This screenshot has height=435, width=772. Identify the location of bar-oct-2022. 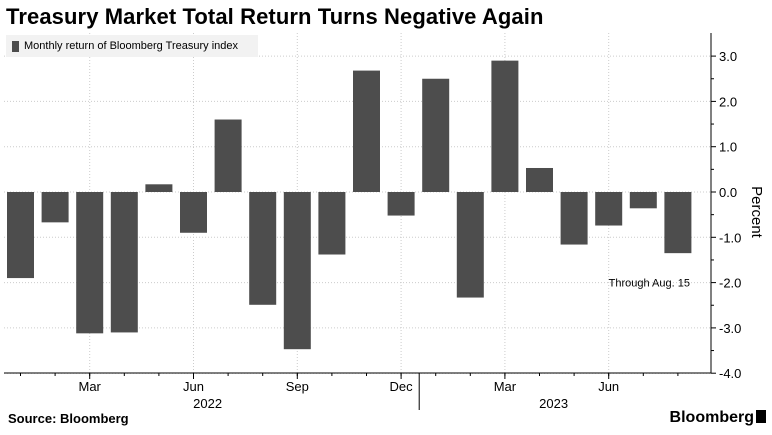
(332, 223).